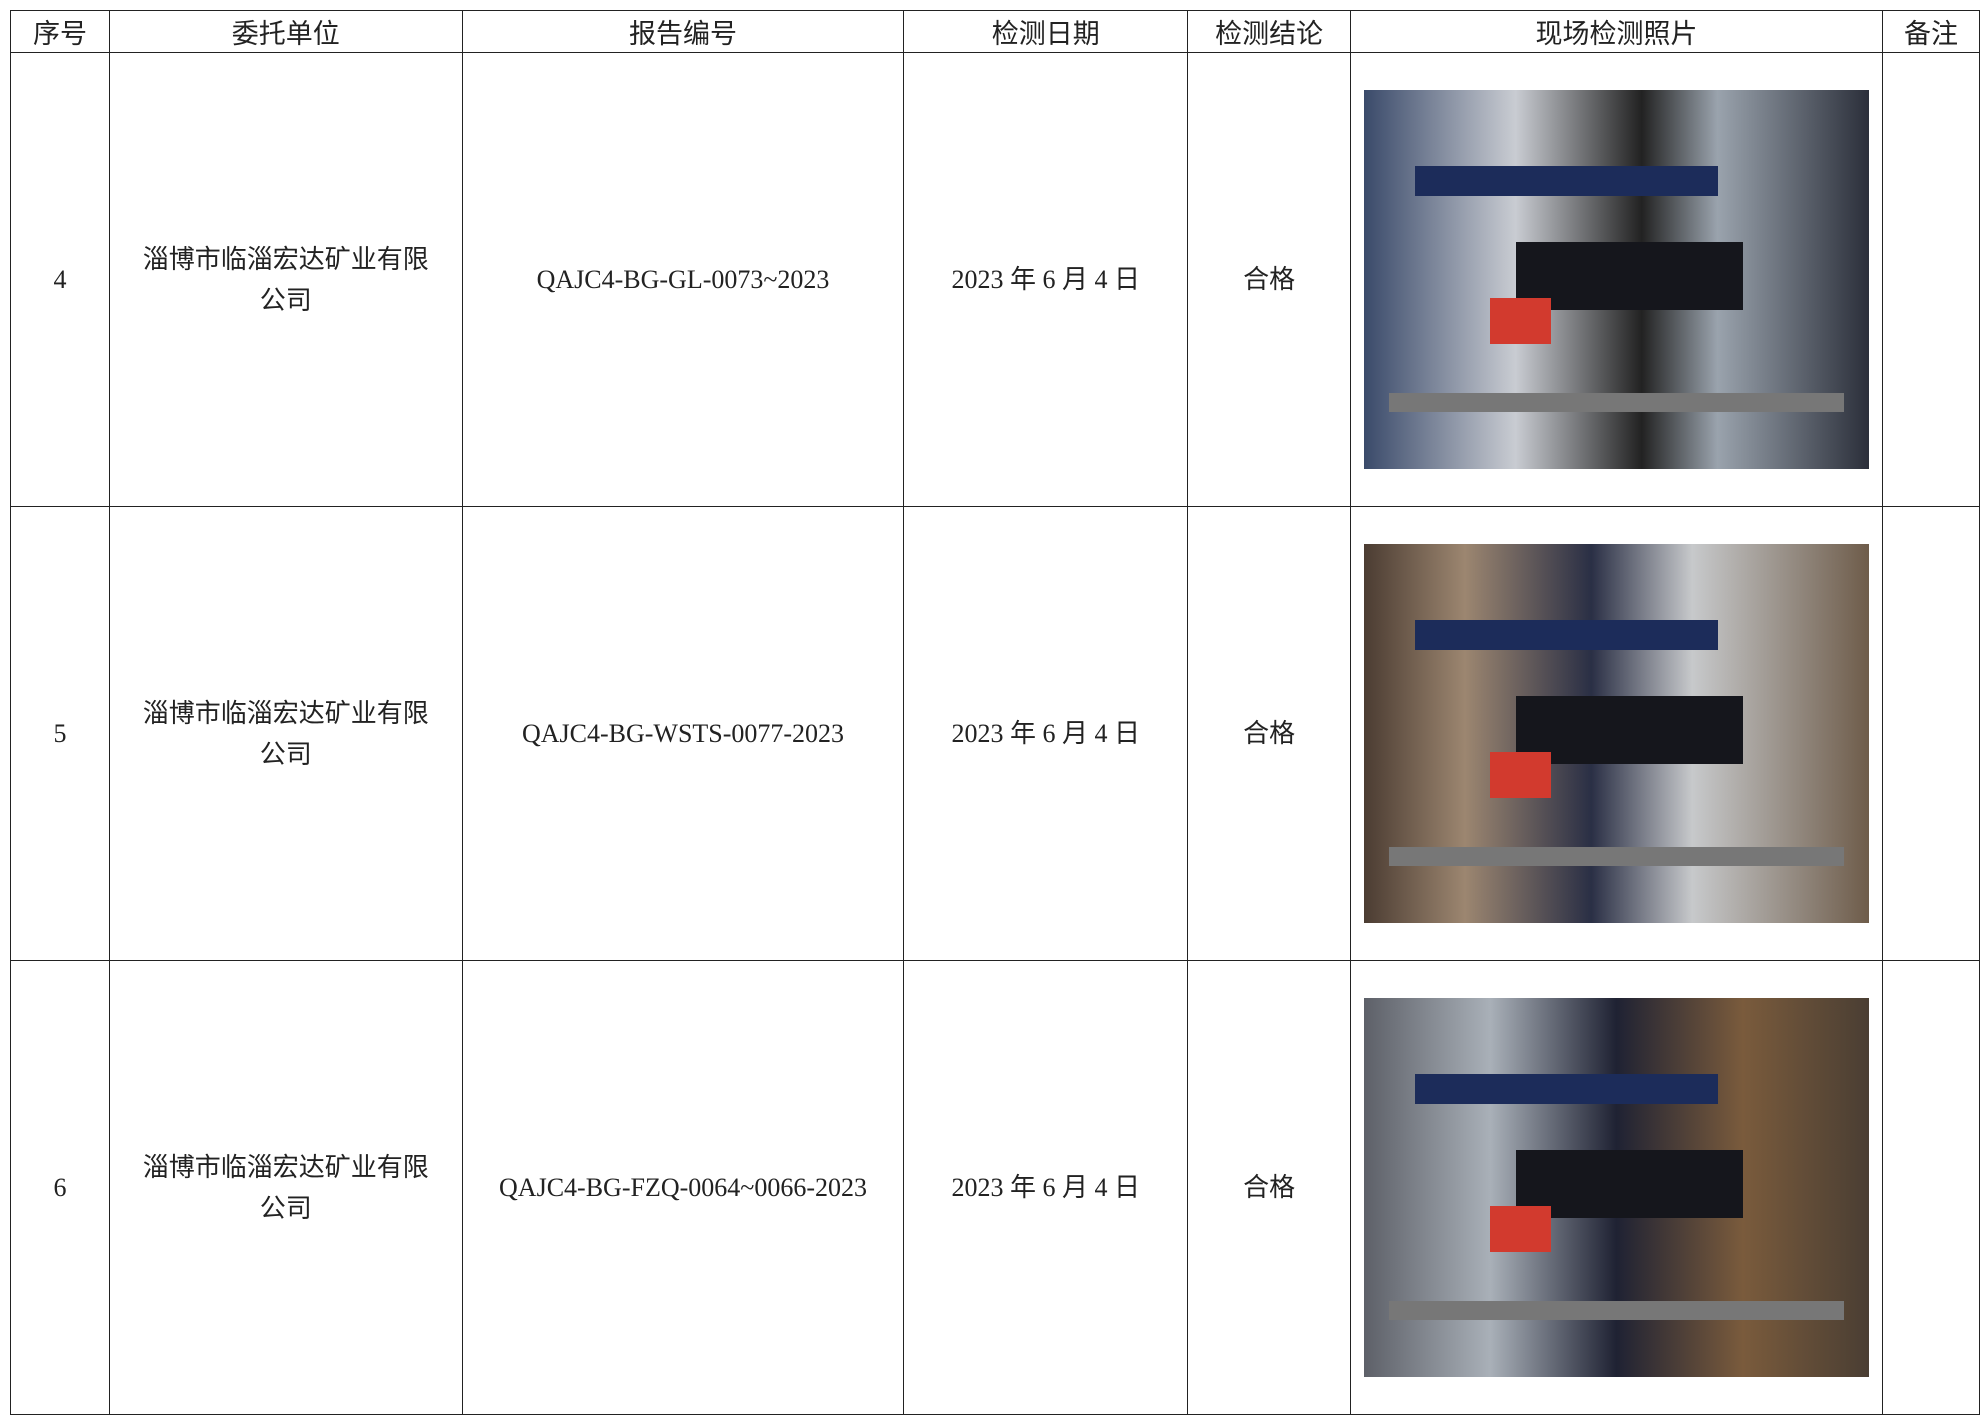 This screenshot has height=1416, width=1980. Describe the element at coordinates (60, 1187) in the screenshot. I see `index-cell: 6` at that location.